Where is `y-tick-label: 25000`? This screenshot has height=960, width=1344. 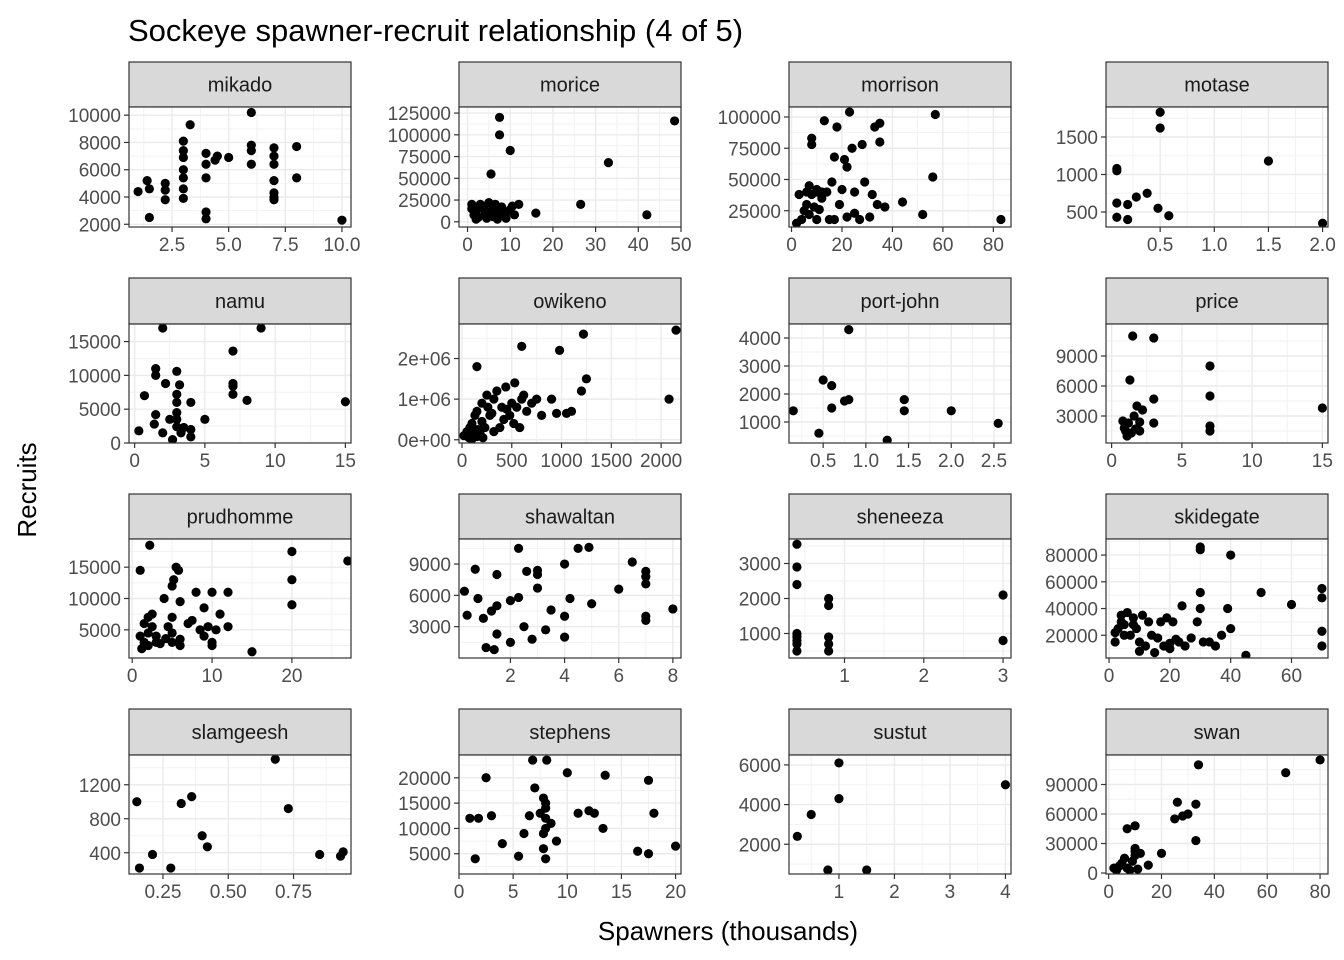
y-tick-label: 25000 is located at coordinates (754, 212).